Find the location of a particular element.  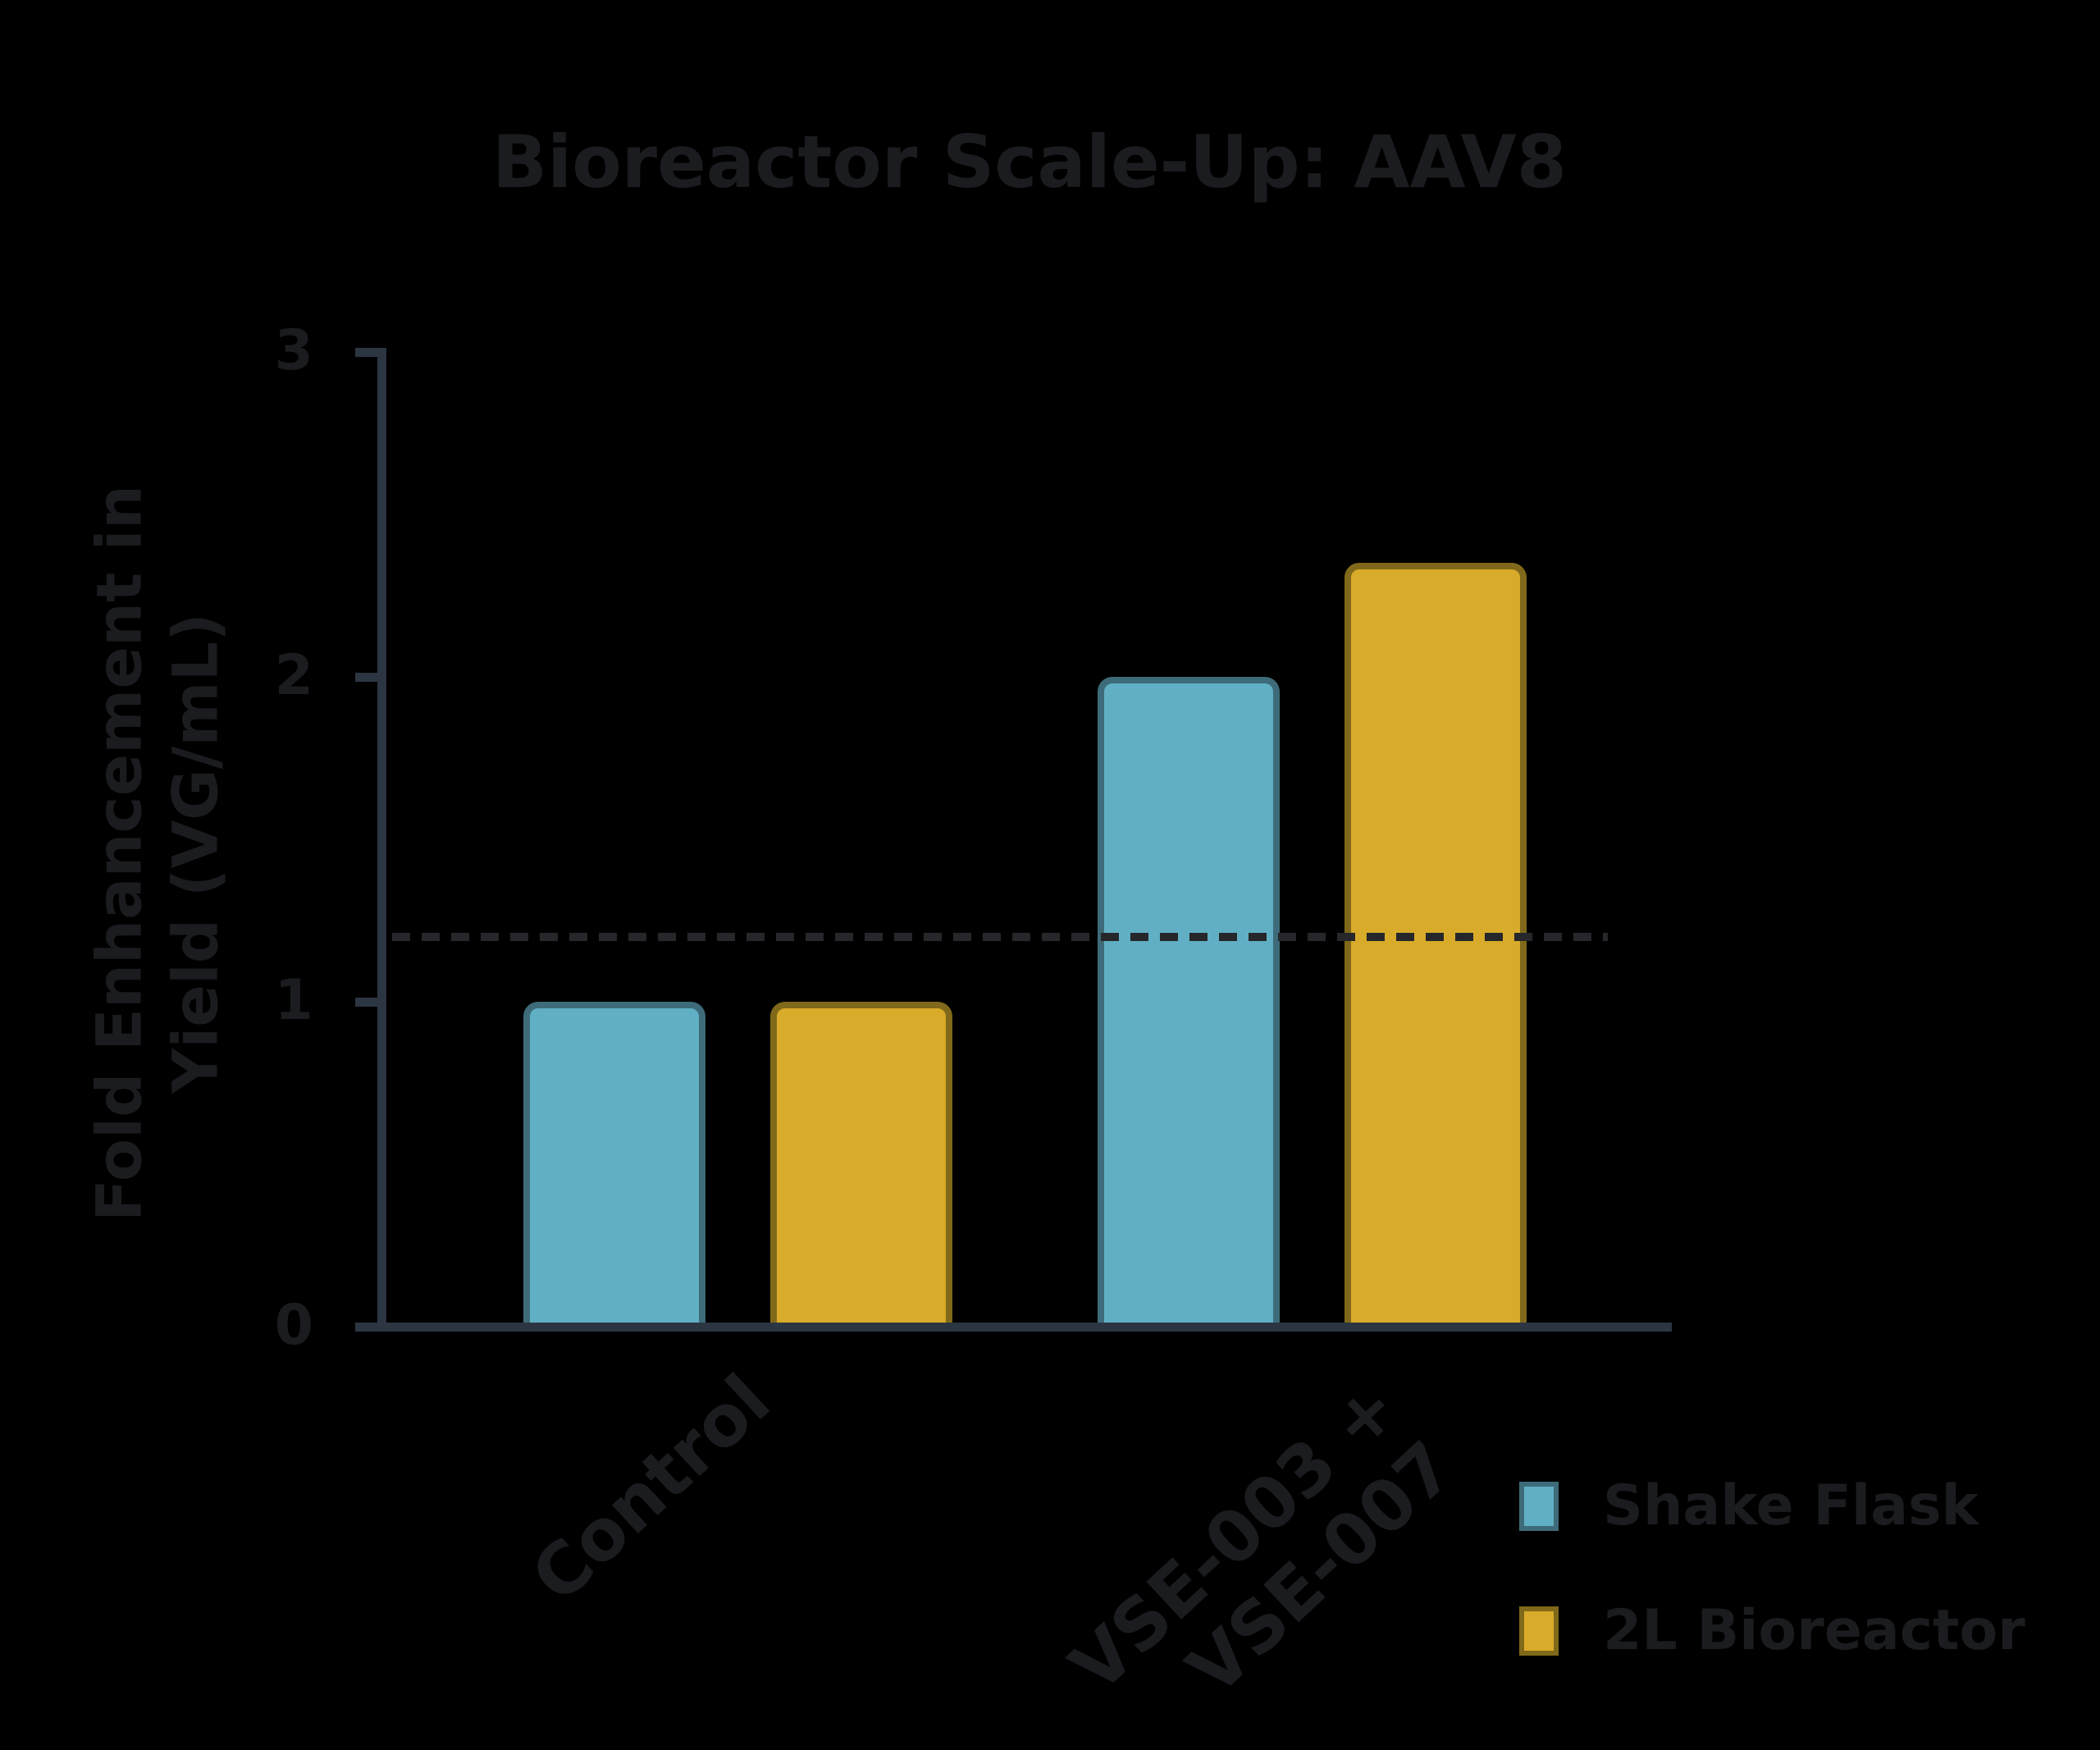

y-tick-label-2: 2 is located at coordinates (294, 675).